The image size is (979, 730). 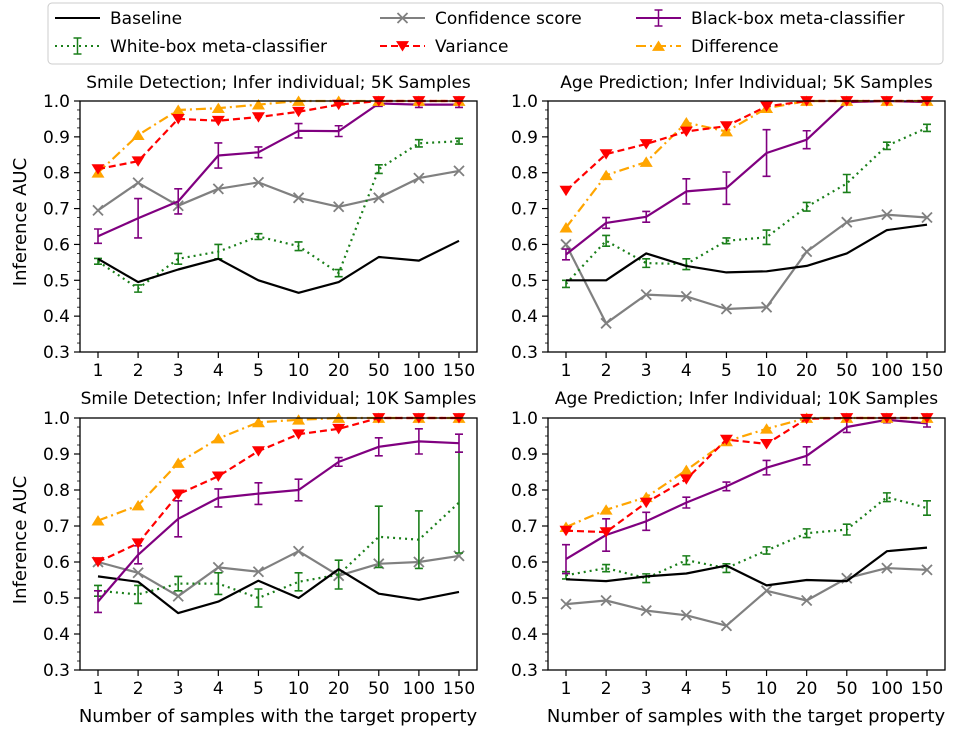 What do you see at coordinates (471, 47) in the screenshot?
I see `legend-label: Variance` at bounding box center [471, 47].